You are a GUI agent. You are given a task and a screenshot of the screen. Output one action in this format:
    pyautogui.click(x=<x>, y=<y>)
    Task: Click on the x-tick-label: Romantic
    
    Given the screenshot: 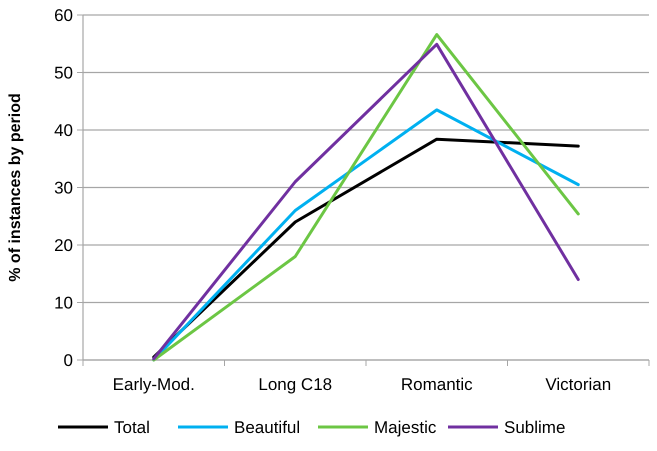 What is the action you would take?
    pyautogui.click(x=437, y=384)
    